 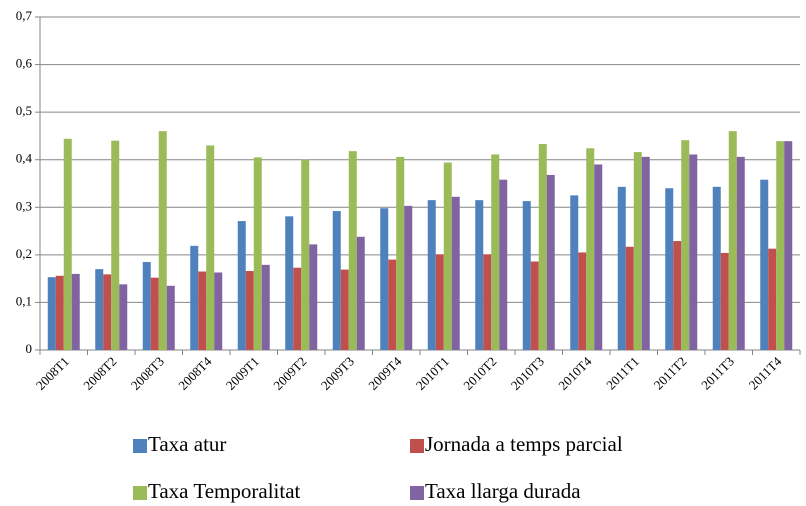 What do you see at coordinates (52, 373) in the screenshot?
I see `x-tick-label: 2008T1` at bounding box center [52, 373].